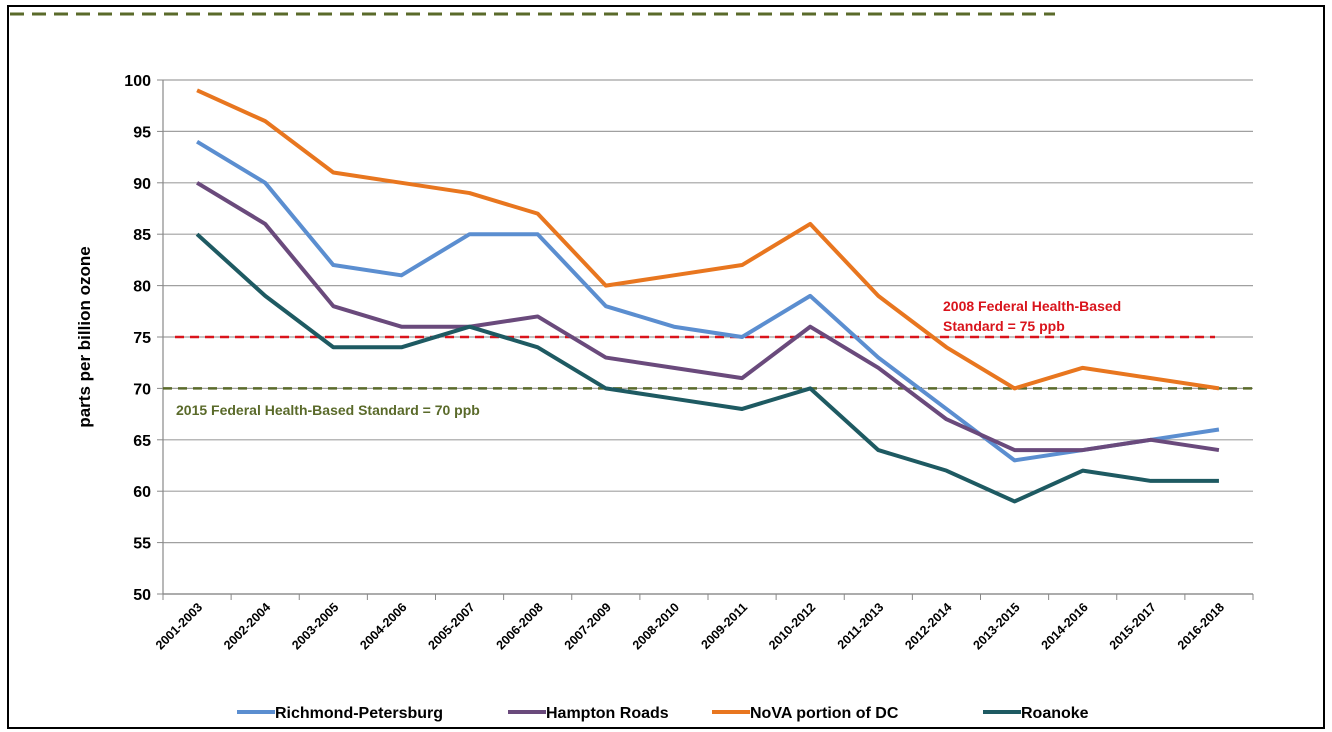 The image size is (1332, 732). What do you see at coordinates (607, 713) in the screenshot?
I see `legend-label: Hampton Roads` at bounding box center [607, 713].